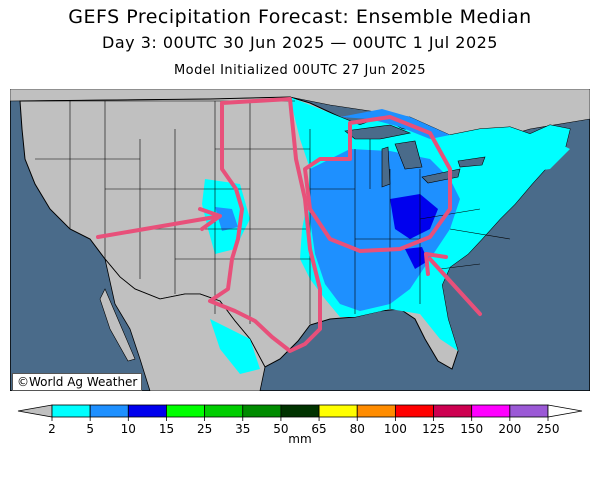 The width and height of the screenshot is (600, 486). I want to click on arrow-west-shaft, so click(156, 227).